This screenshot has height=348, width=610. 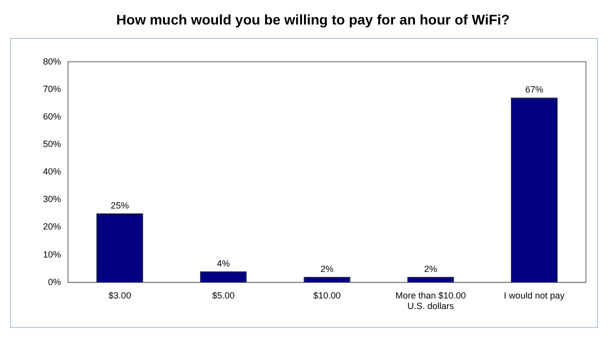 What do you see at coordinates (327, 295) in the screenshot?
I see `x-tick-label: $10.00` at bounding box center [327, 295].